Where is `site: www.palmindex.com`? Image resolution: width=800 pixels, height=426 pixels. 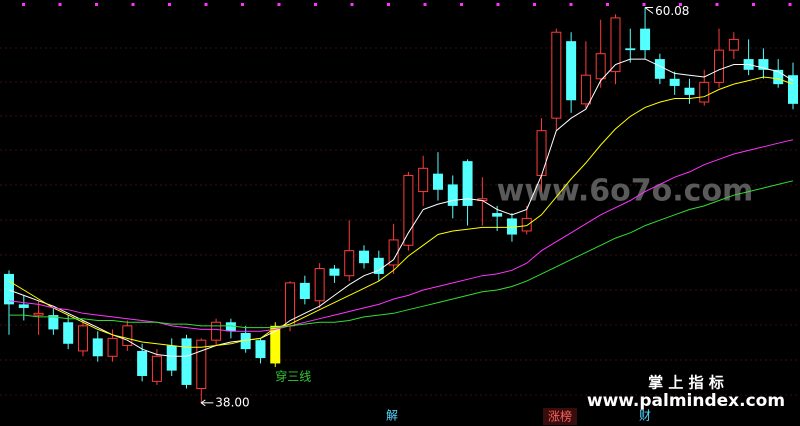 site: www.palmindex.com is located at coordinates (686, 401).